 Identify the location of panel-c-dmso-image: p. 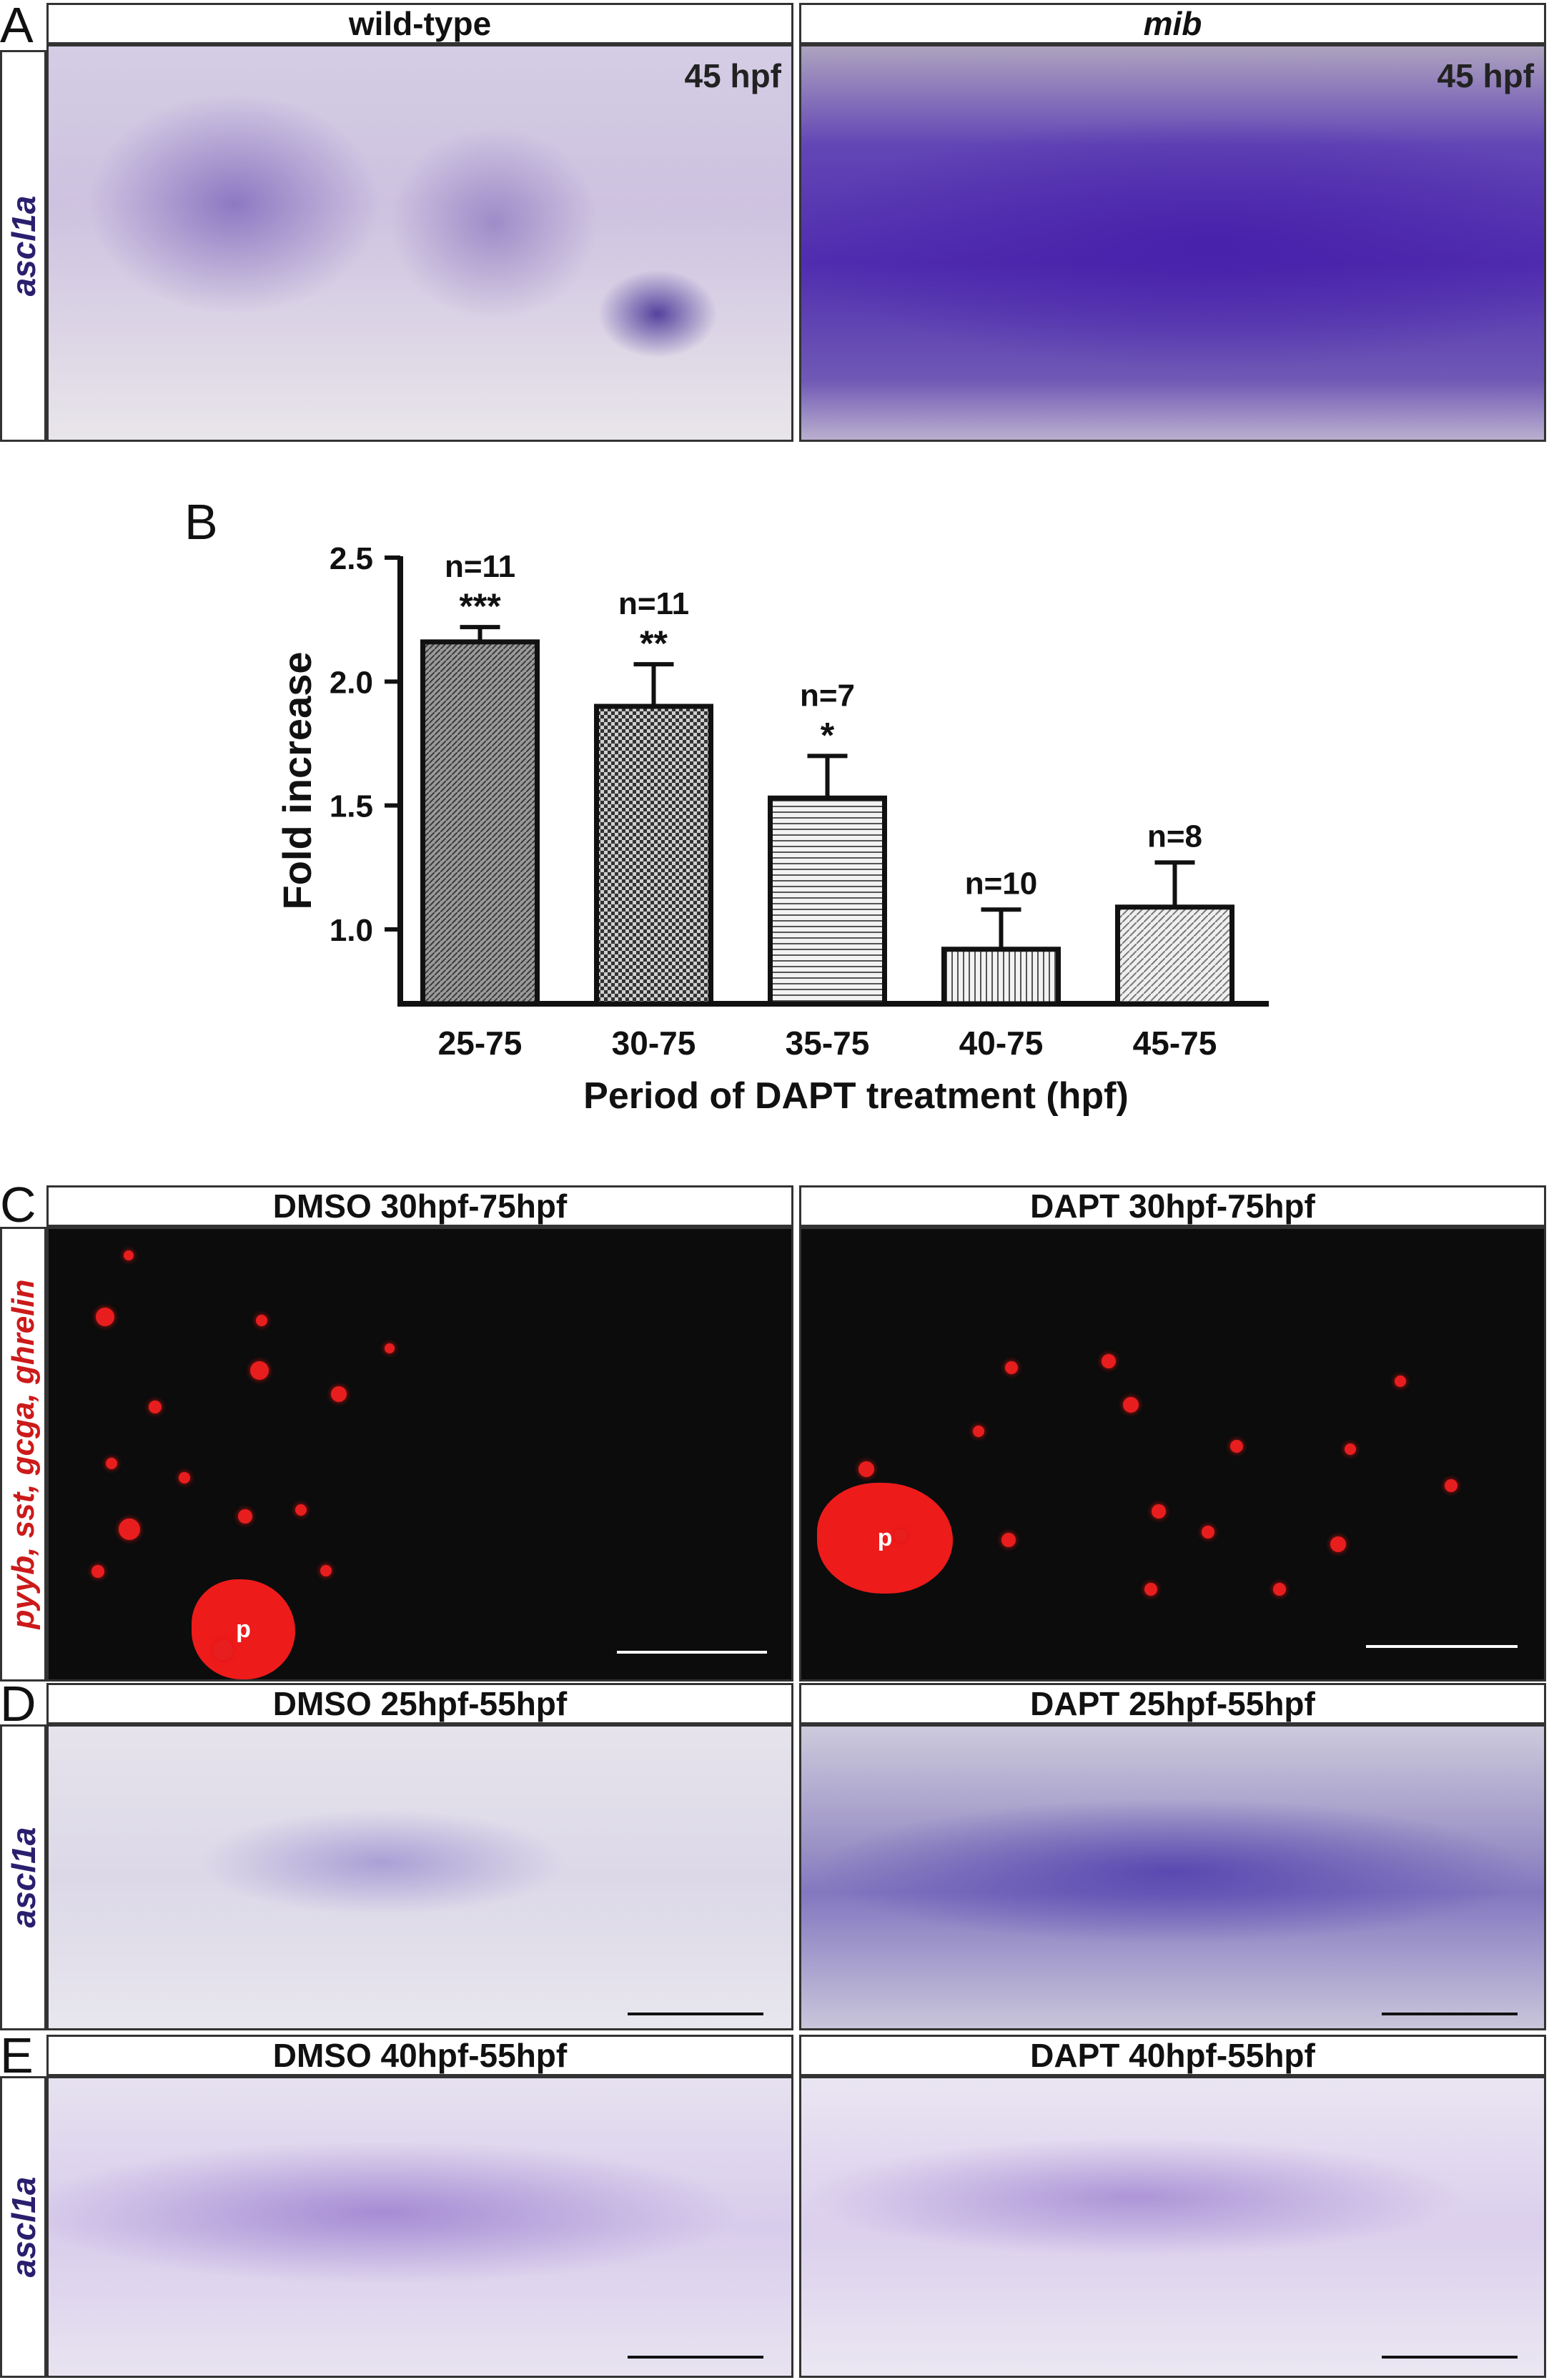
(419, 1454).